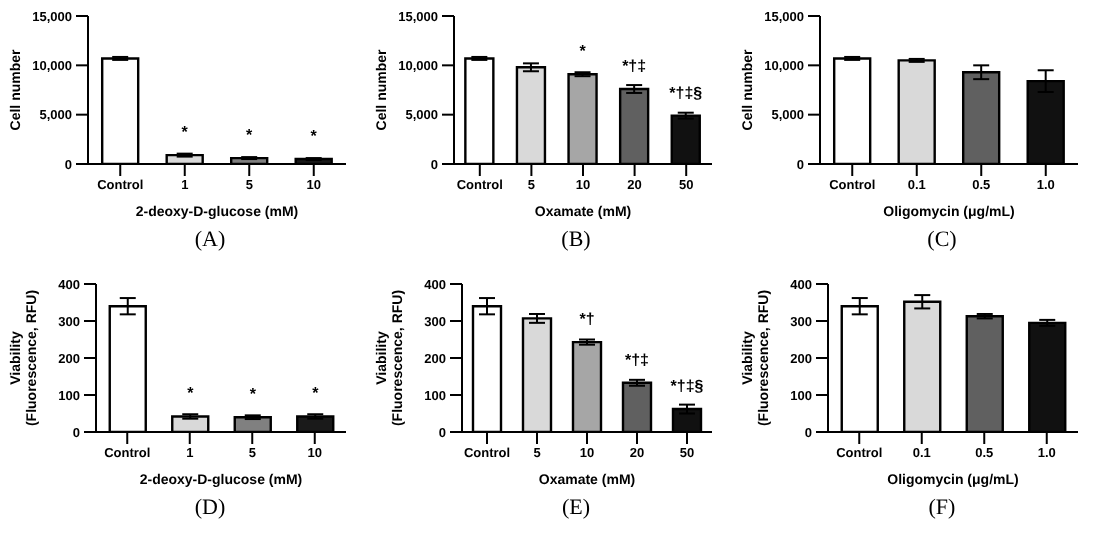  I want to click on text: (E), so click(576, 508).